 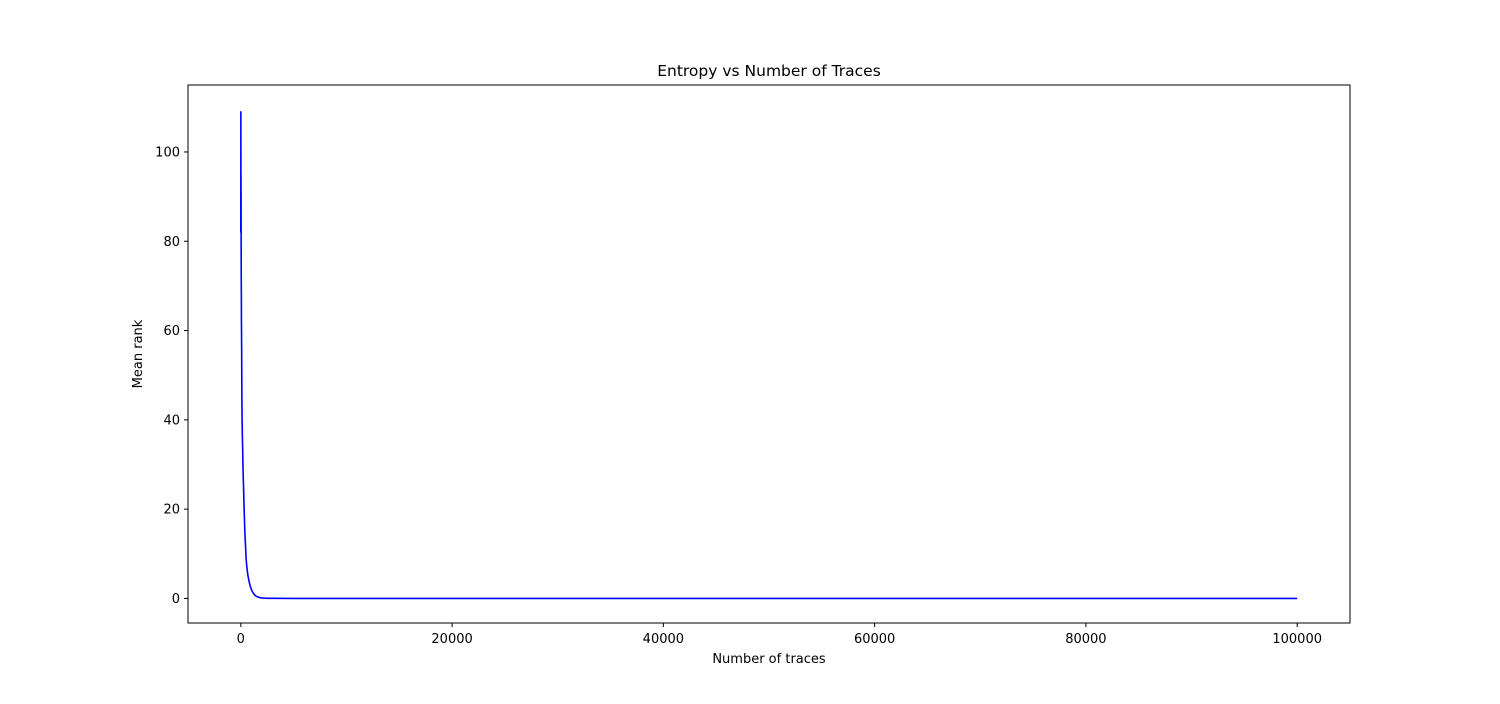 What do you see at coordinates (769, 71) in the screenshot?
I see `chart-title: Entropy vs Number of Traces` at bounding box center [769, 71].